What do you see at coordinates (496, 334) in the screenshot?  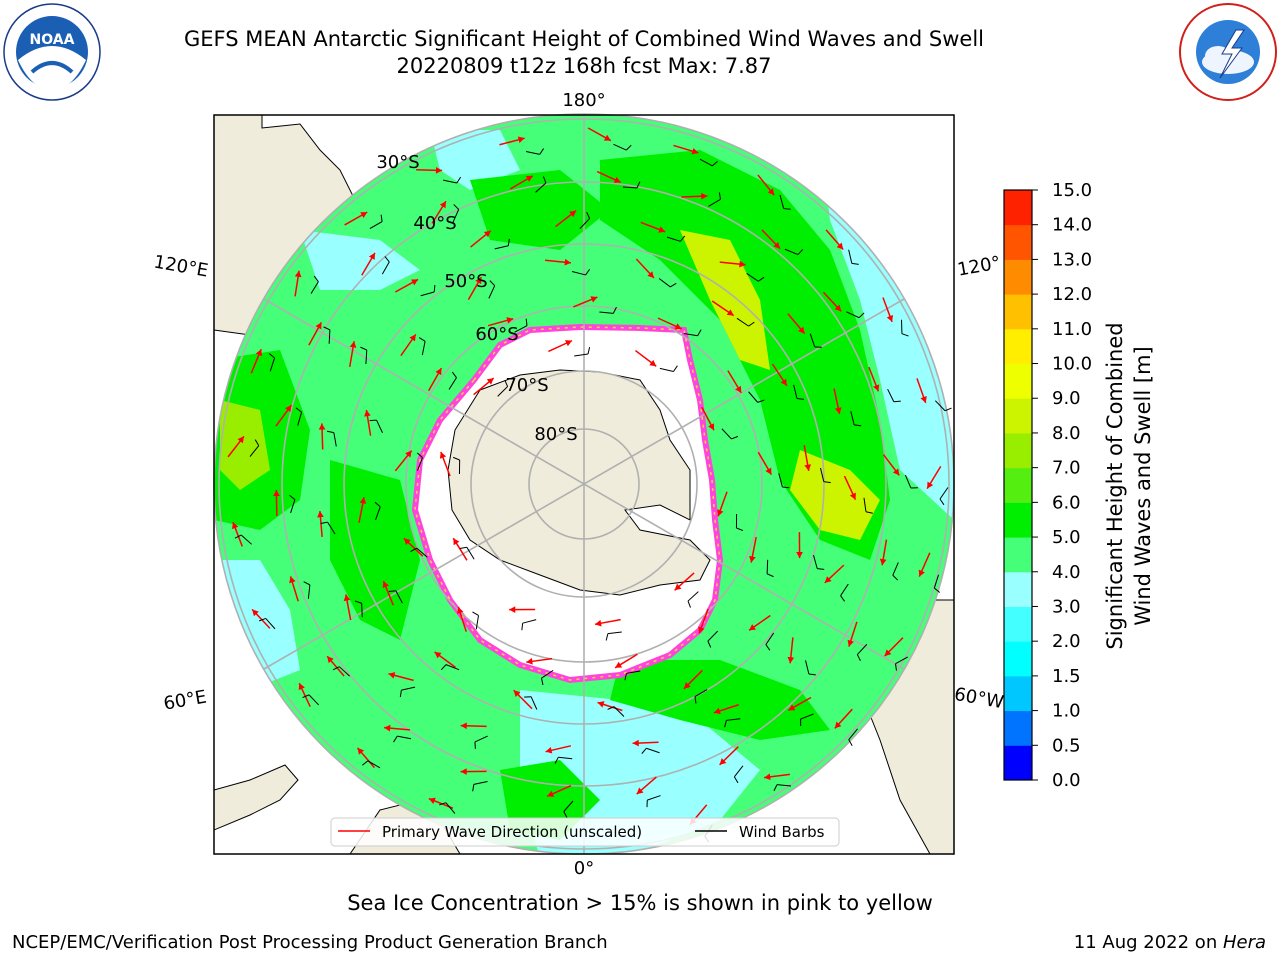 I see `lat-label-60: 60°S` at bounding box center [496, 334].